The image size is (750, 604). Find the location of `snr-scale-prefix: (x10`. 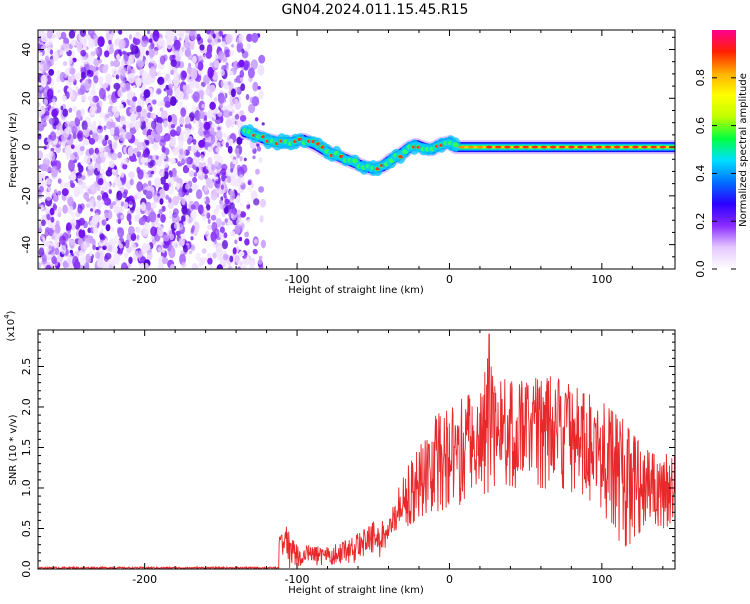

snr-scale-prefix: (x10 is located at coordinates (11, 330).